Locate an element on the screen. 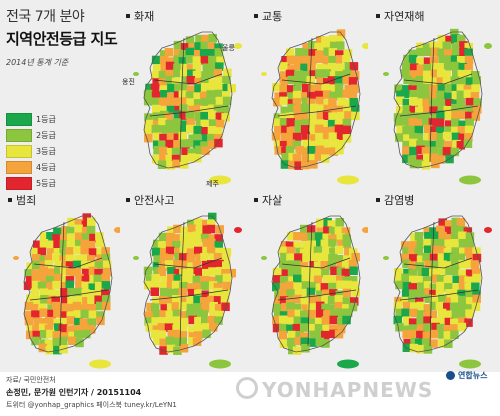 This screenshot has width=500, height=416. map-title: 안전사고 is located at coordinates (150, 200).